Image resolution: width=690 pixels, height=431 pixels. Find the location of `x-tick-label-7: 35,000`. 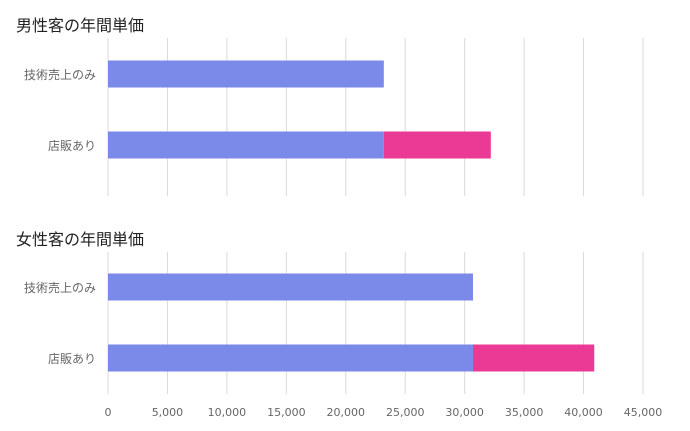

x-tick-label-7: 35,000 is located at coordinates (524, 412).